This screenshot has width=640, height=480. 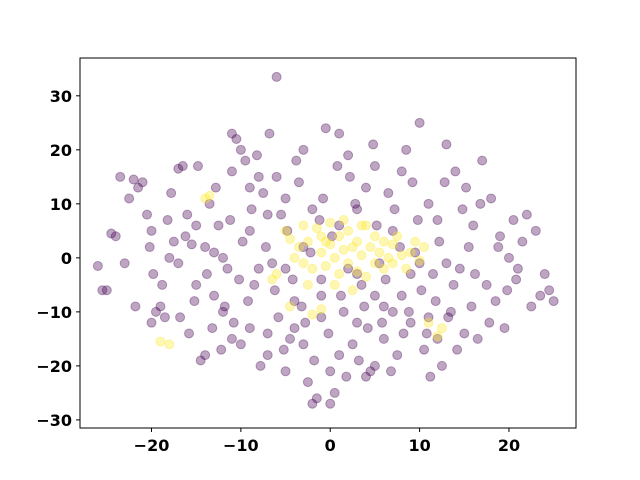 I want to click on y-tick-label: −20, so click(x=54, y=366).